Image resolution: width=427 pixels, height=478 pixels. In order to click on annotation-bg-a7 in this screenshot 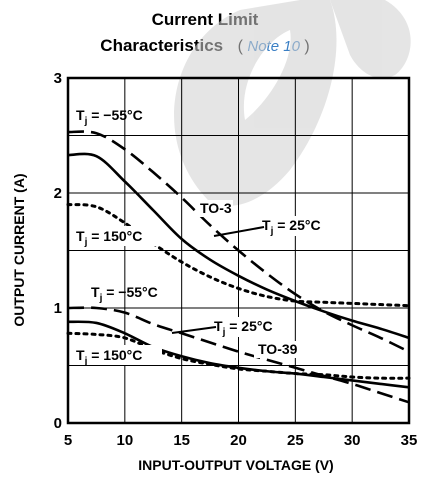, I will do `click(279, 349)`.